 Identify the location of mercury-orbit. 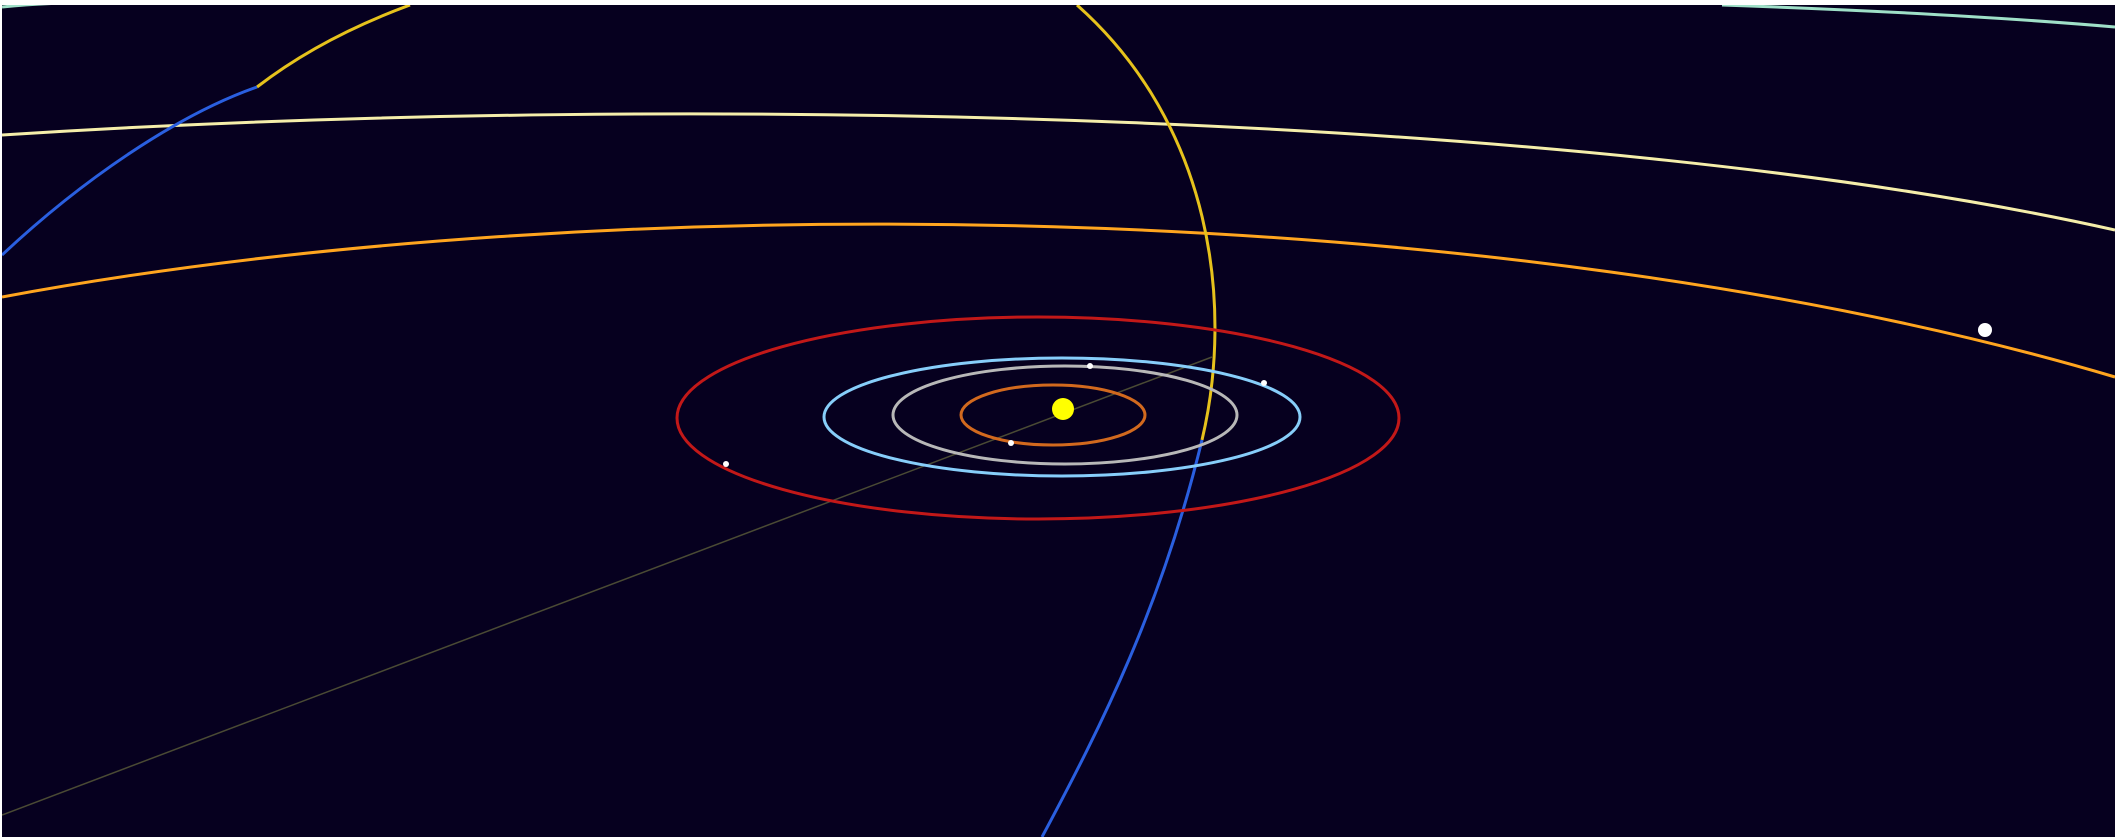
(1053, 415).